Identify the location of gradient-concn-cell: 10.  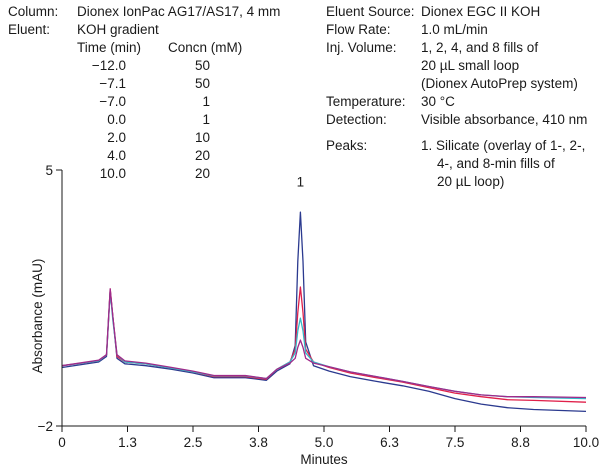
(202, 137).